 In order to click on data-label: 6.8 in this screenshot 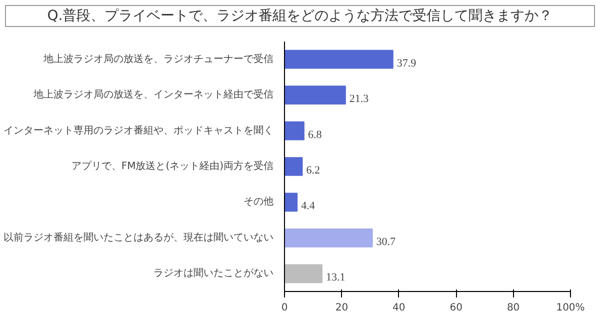, I will do `click(315, 134)`.